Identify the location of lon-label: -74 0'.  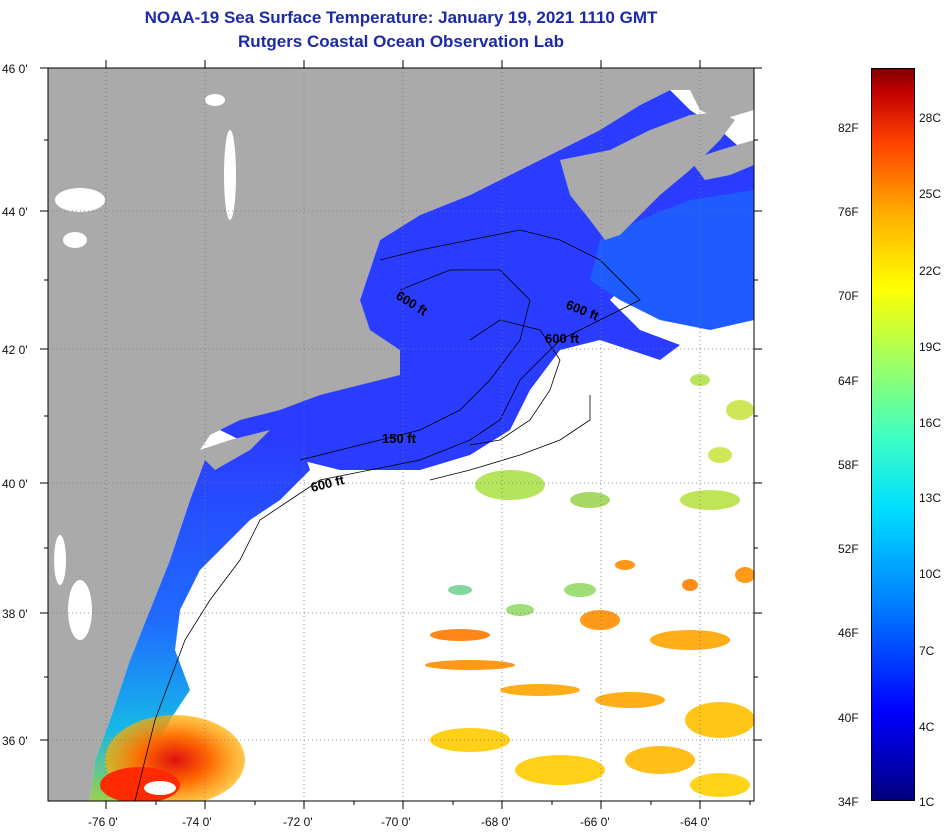
(197, 822).